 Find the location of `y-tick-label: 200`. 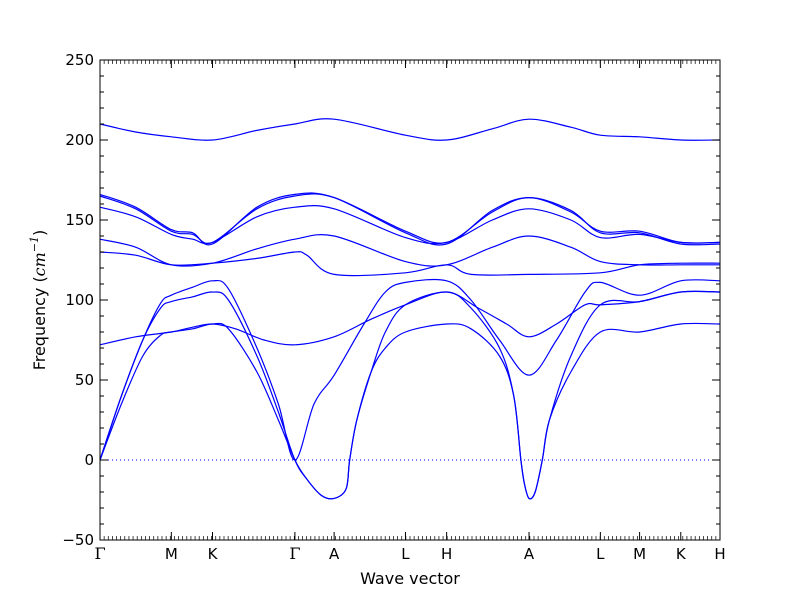

y-tick-label: 200 is located at coordinates (79, 140).